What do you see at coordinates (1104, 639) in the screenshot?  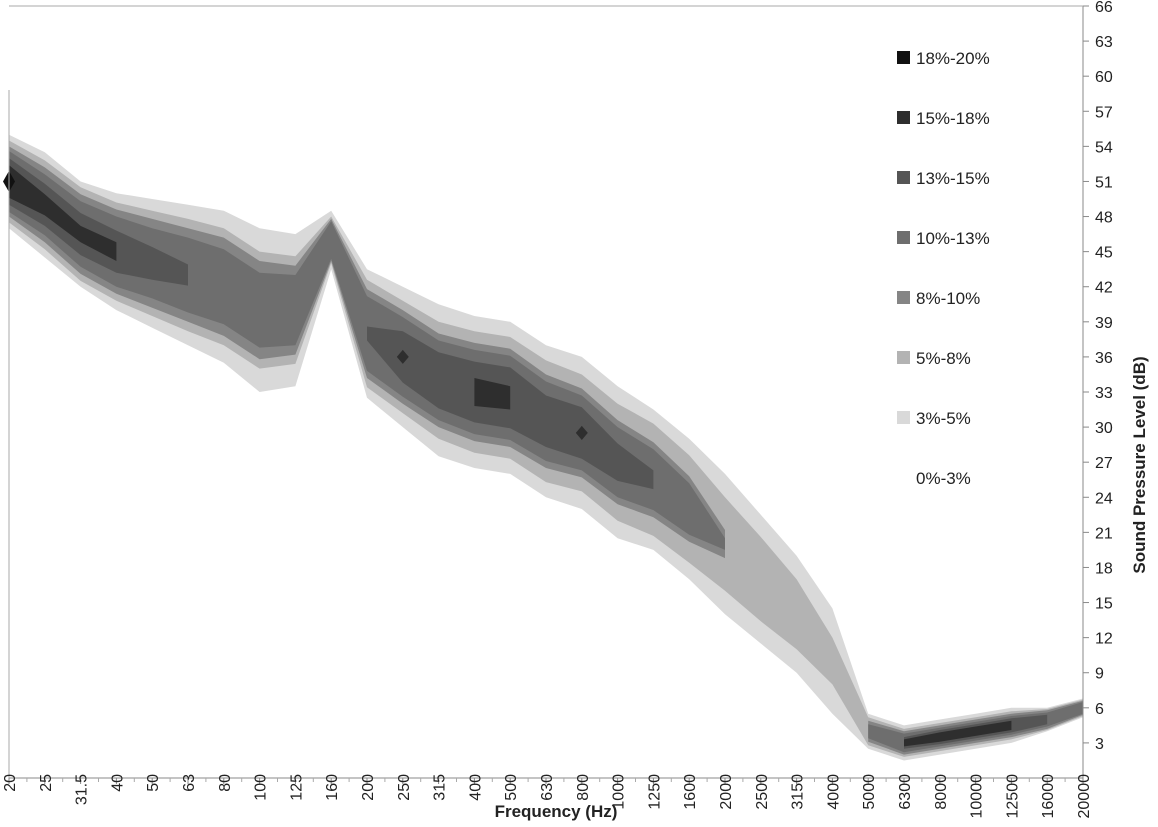 I see `y-tick-label: 12` at bounding box center [1104, 639].